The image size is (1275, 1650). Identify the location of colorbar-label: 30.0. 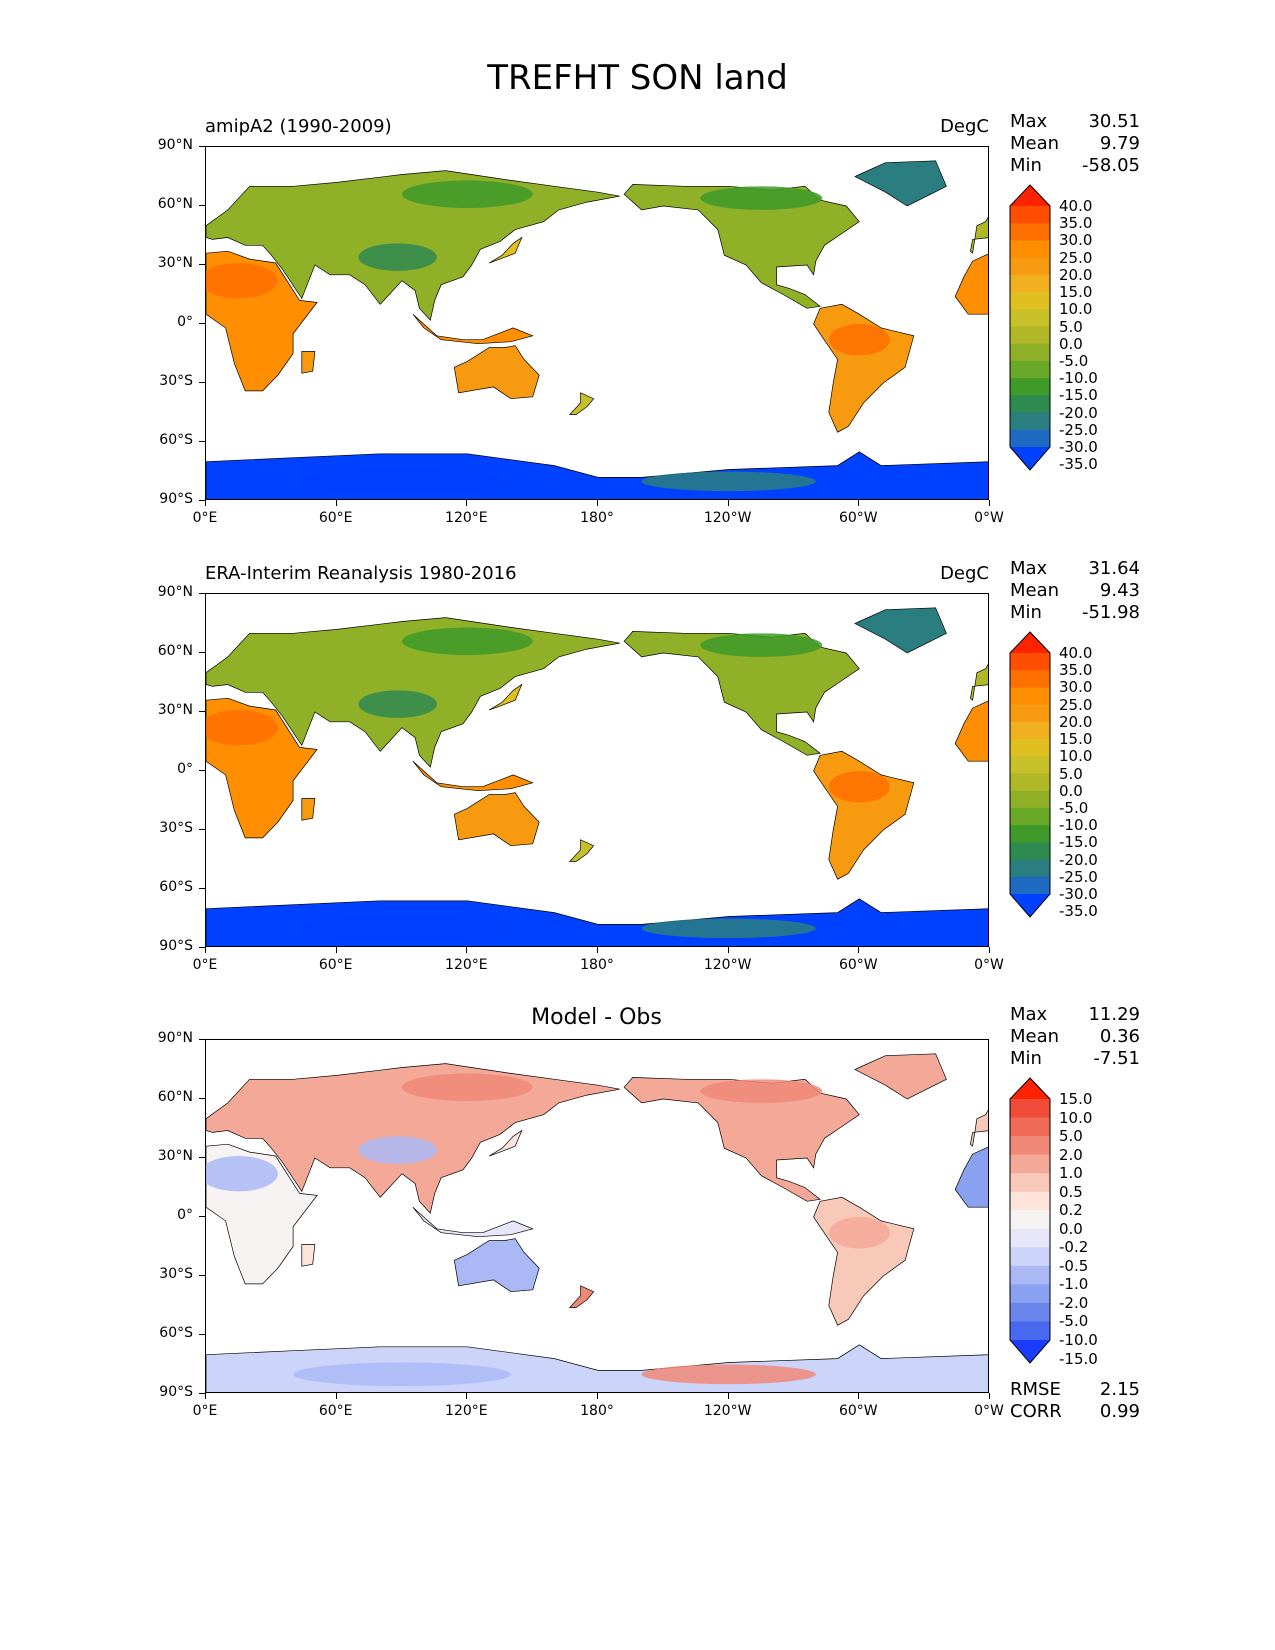
(1076, 687).